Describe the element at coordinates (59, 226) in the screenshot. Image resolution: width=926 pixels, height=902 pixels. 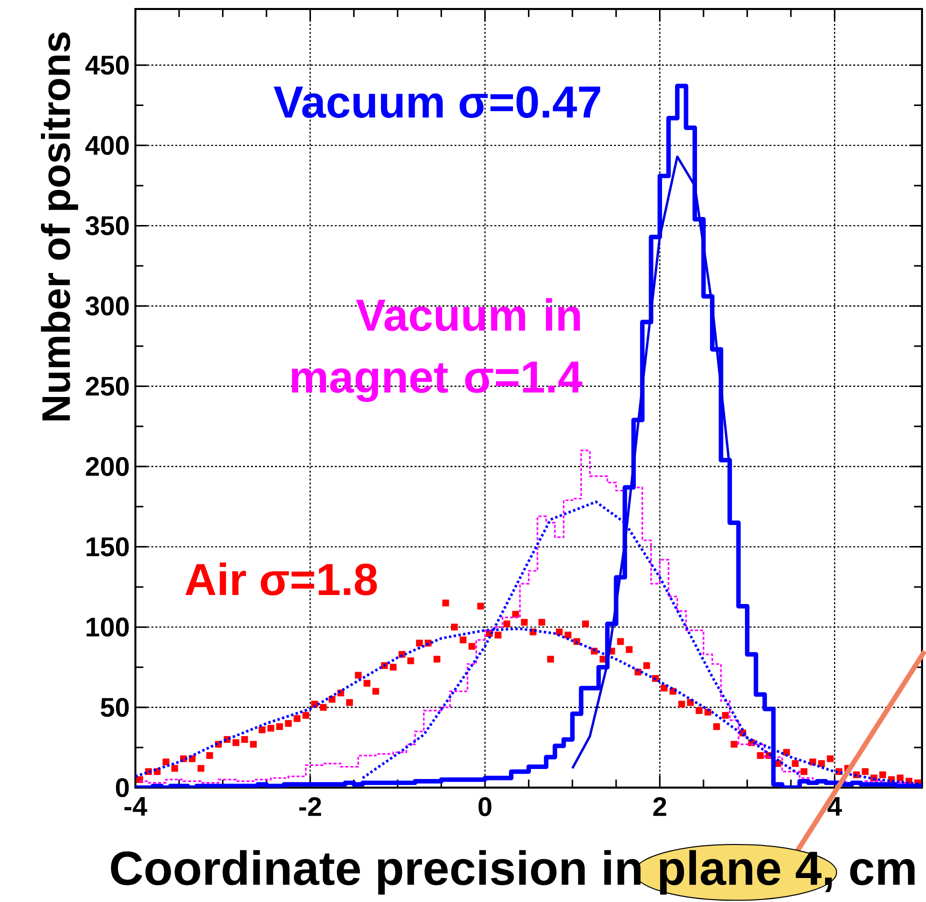
I see `y-axis-title: Number of positrons` at that location.